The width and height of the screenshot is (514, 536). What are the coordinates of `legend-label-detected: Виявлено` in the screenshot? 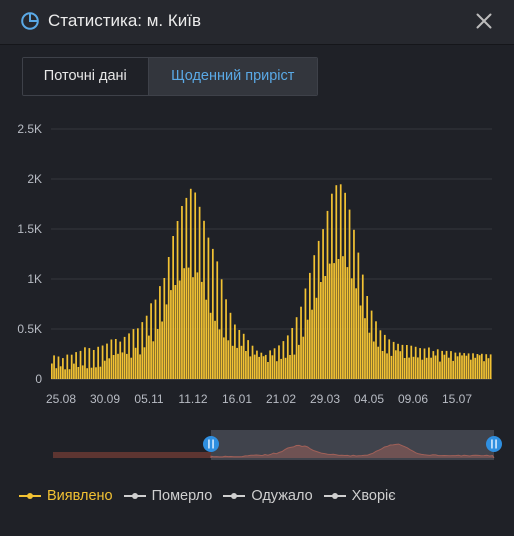 It's located at (80, 496).